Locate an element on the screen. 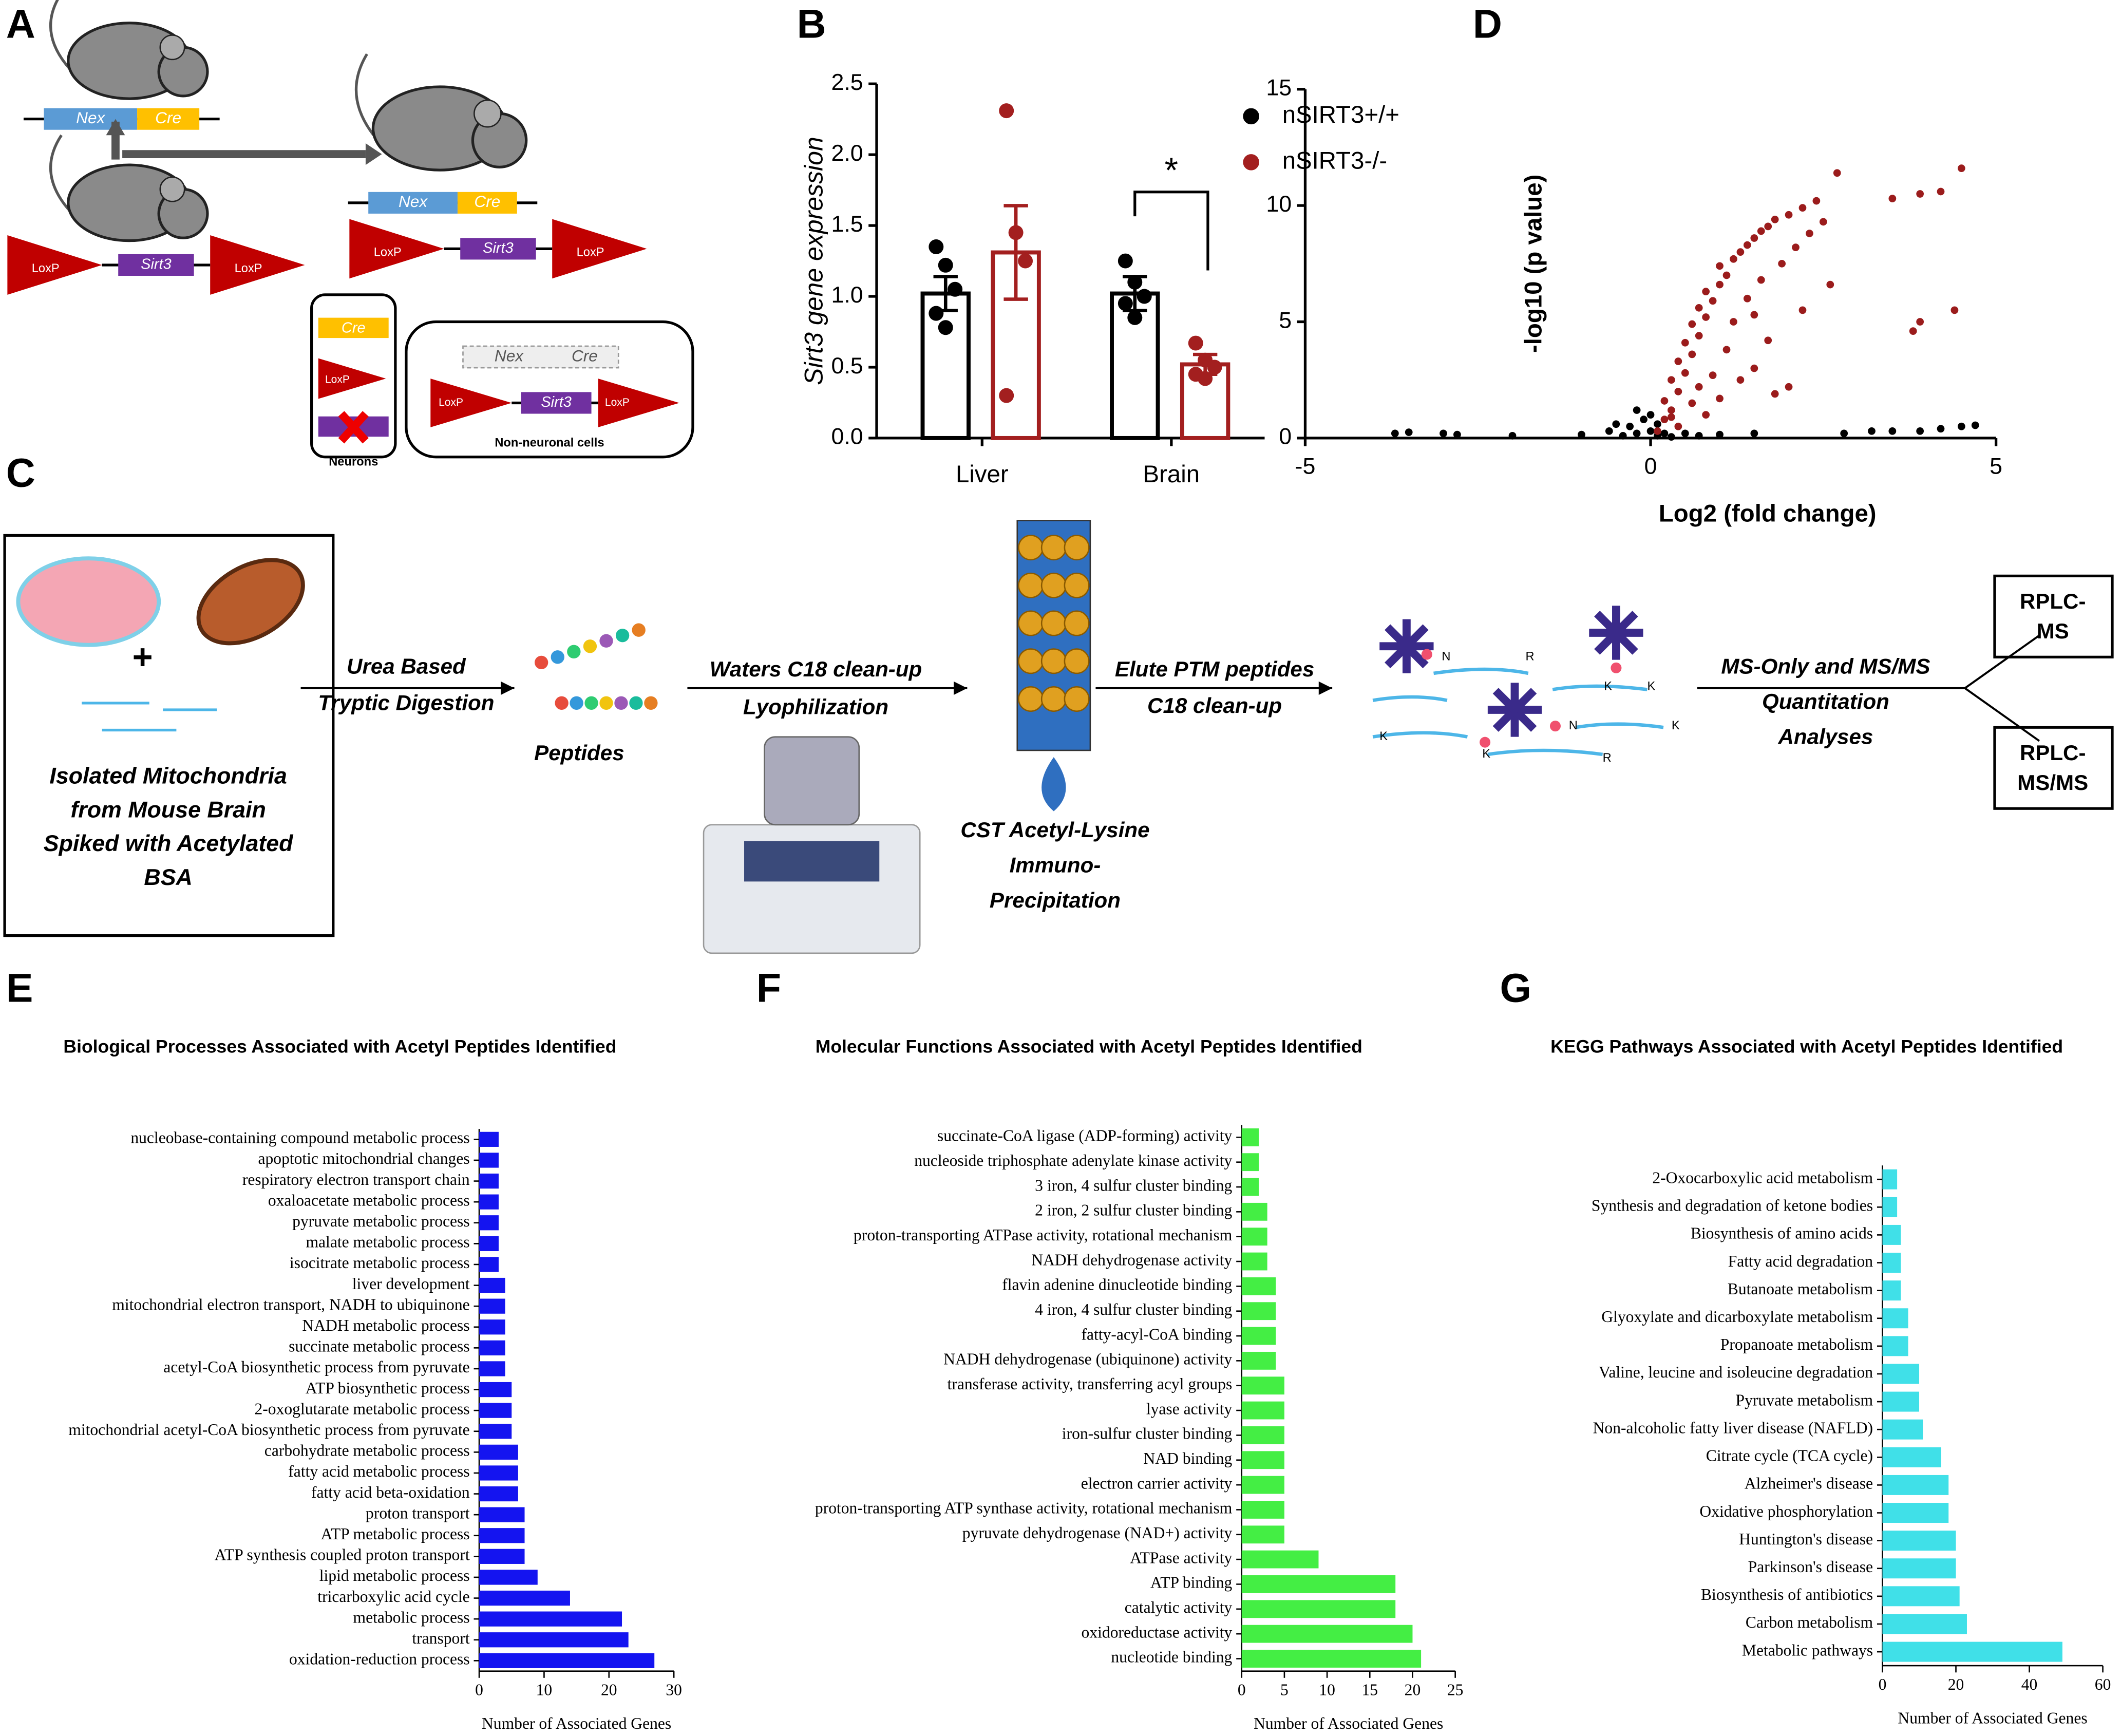 This screenshot has height=1736, width=2121. y-tick-label: 0.0 is located at coordinates (847, 436).